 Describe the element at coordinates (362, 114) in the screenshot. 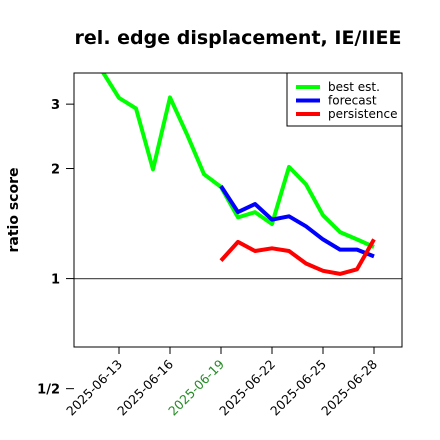

I see `legend-label: persistence` at that location.